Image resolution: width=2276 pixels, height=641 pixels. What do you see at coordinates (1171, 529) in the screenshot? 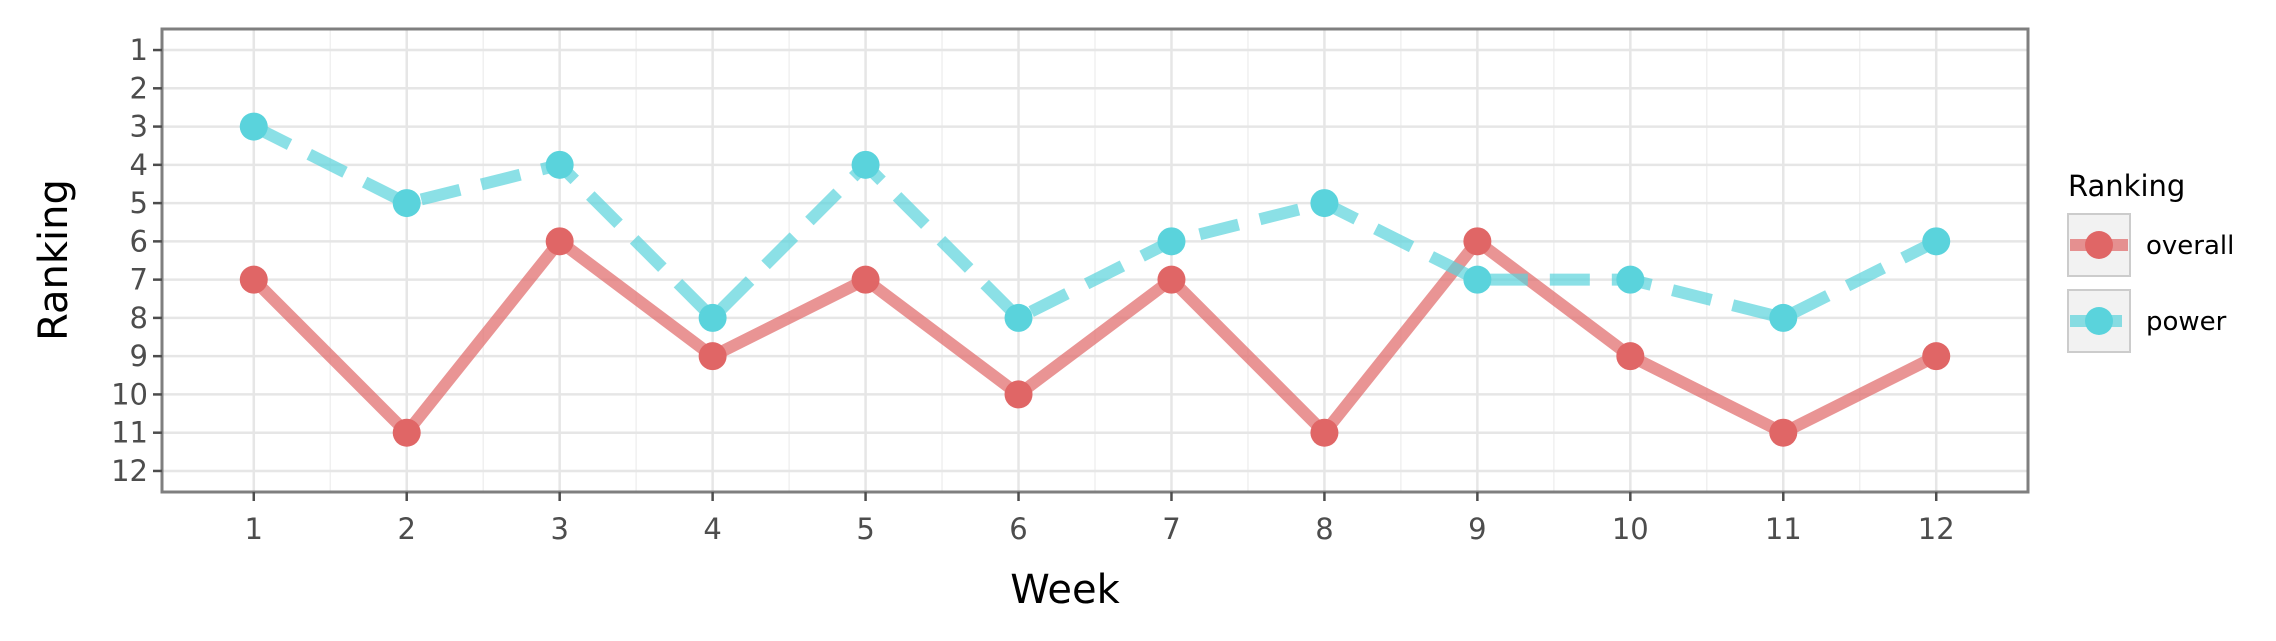
I see `x-tick-label: 7` at bounding box center [1171, 529].